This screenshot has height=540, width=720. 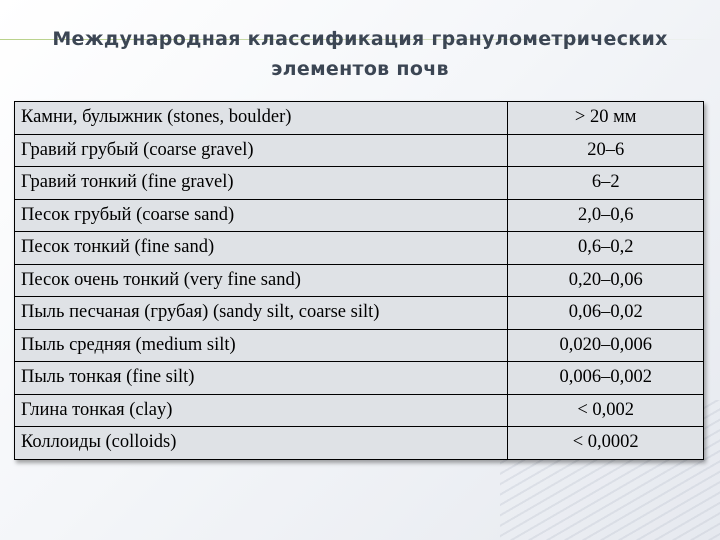 I want to click on table-row: Глина тонкая (clay) < 0,002, so click(x=358, y=410).